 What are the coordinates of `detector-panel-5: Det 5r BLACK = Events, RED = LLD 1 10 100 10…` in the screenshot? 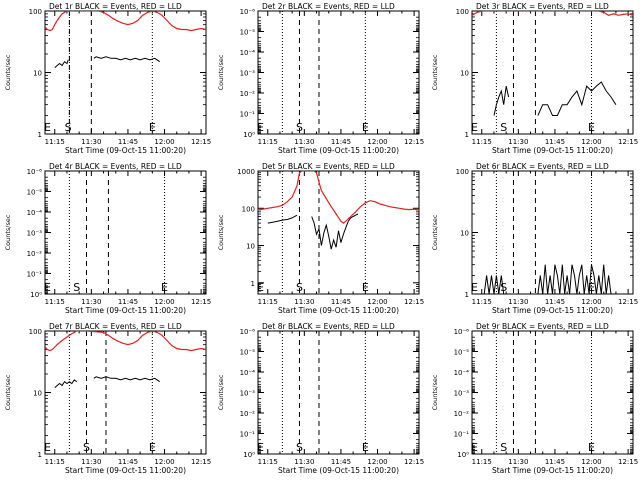 It's located at (320, 238).